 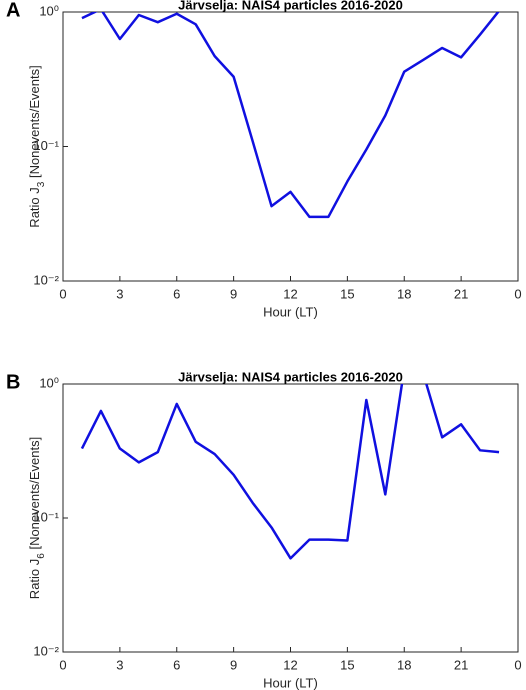 I want to click on y-axis-label: Ratio J3 [Nonevents/Events], so click(x=37, y=146).